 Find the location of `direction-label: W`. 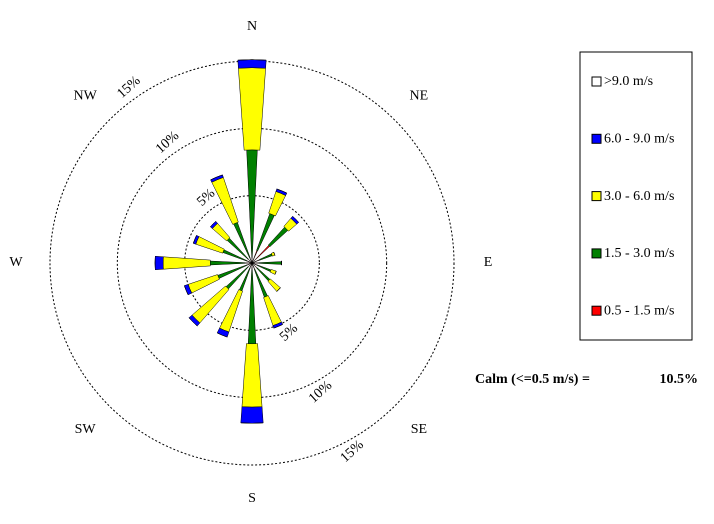

direction-label: W is located at coordinates (16, 262).